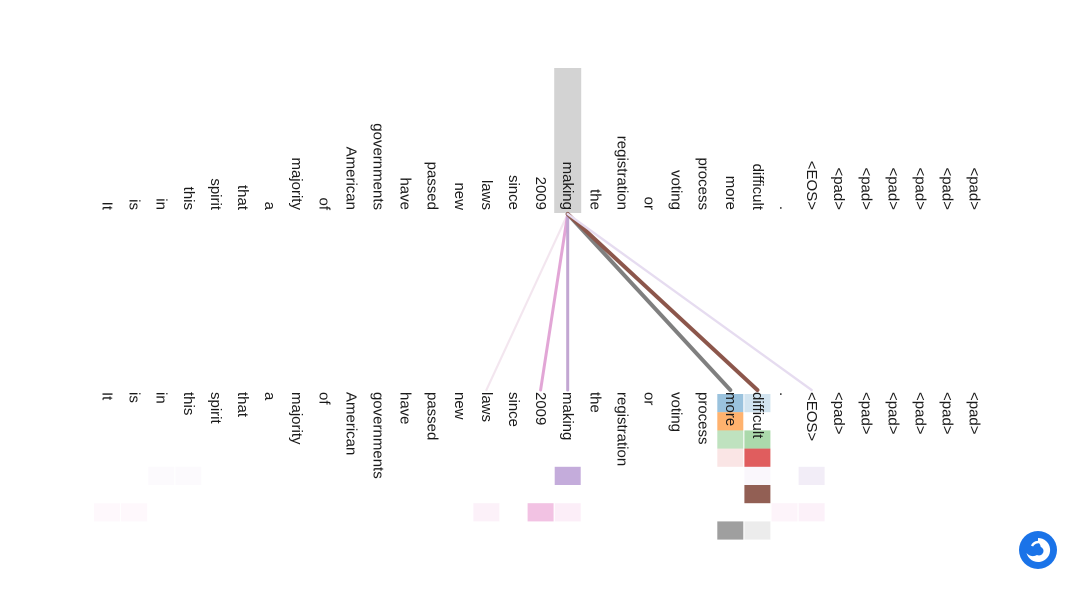 The width and height of the screenshot is (1080, 608). What do you see at coordinates (107, 206) in the screenshot?
I see `source-token: It` at bounding box center [107, 206].